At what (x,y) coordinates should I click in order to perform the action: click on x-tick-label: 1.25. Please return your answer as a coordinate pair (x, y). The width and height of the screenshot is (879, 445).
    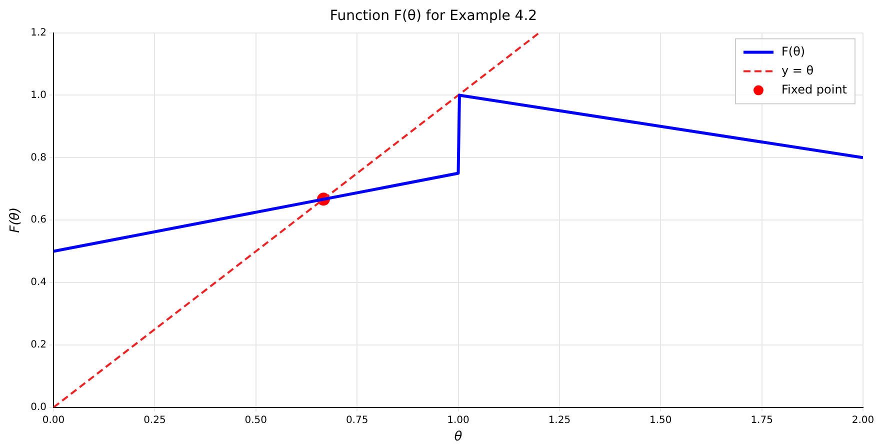
    Looking at the image, I should click on (559, 420).